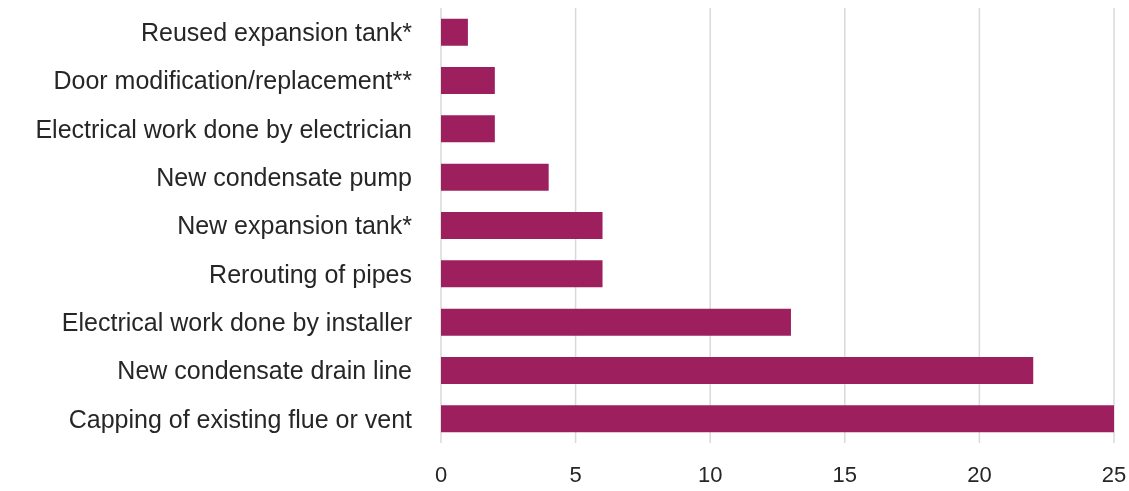 This screenshot has width=1129, height=491. Describe the element at coordinates (575, 474) in the screenshot. I see `x-tick-label: 5` at that location.